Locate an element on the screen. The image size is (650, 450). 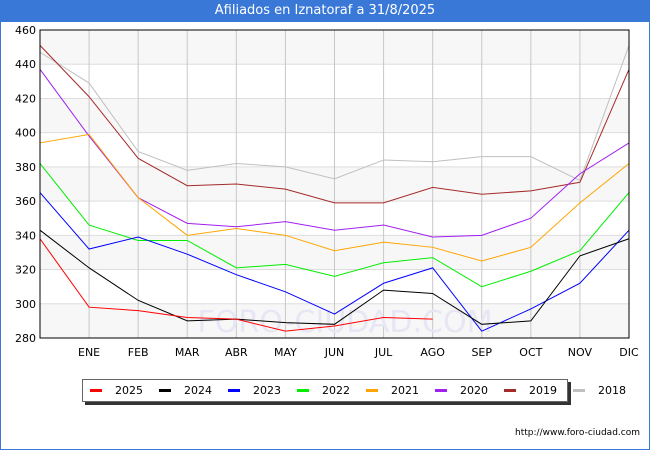
x-tick-label: JUL is located at coordinates (383, 352).